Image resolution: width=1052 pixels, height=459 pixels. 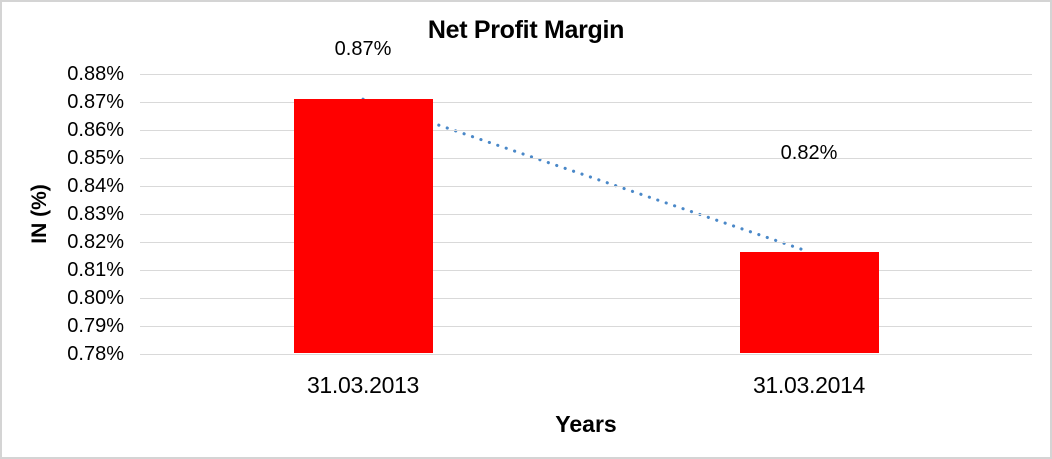 I want to click on y-tick-label: 0.83%, so click(x=95, y=214).